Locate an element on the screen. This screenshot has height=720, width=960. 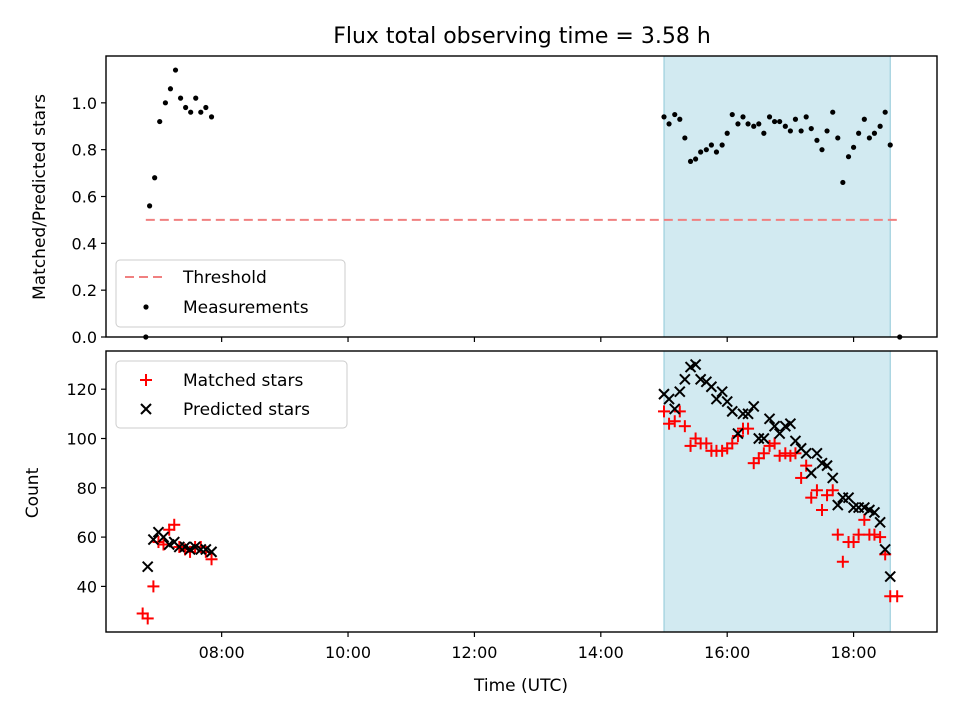
bottom-y-axis-label: Count is located at coordinates (33, 492).